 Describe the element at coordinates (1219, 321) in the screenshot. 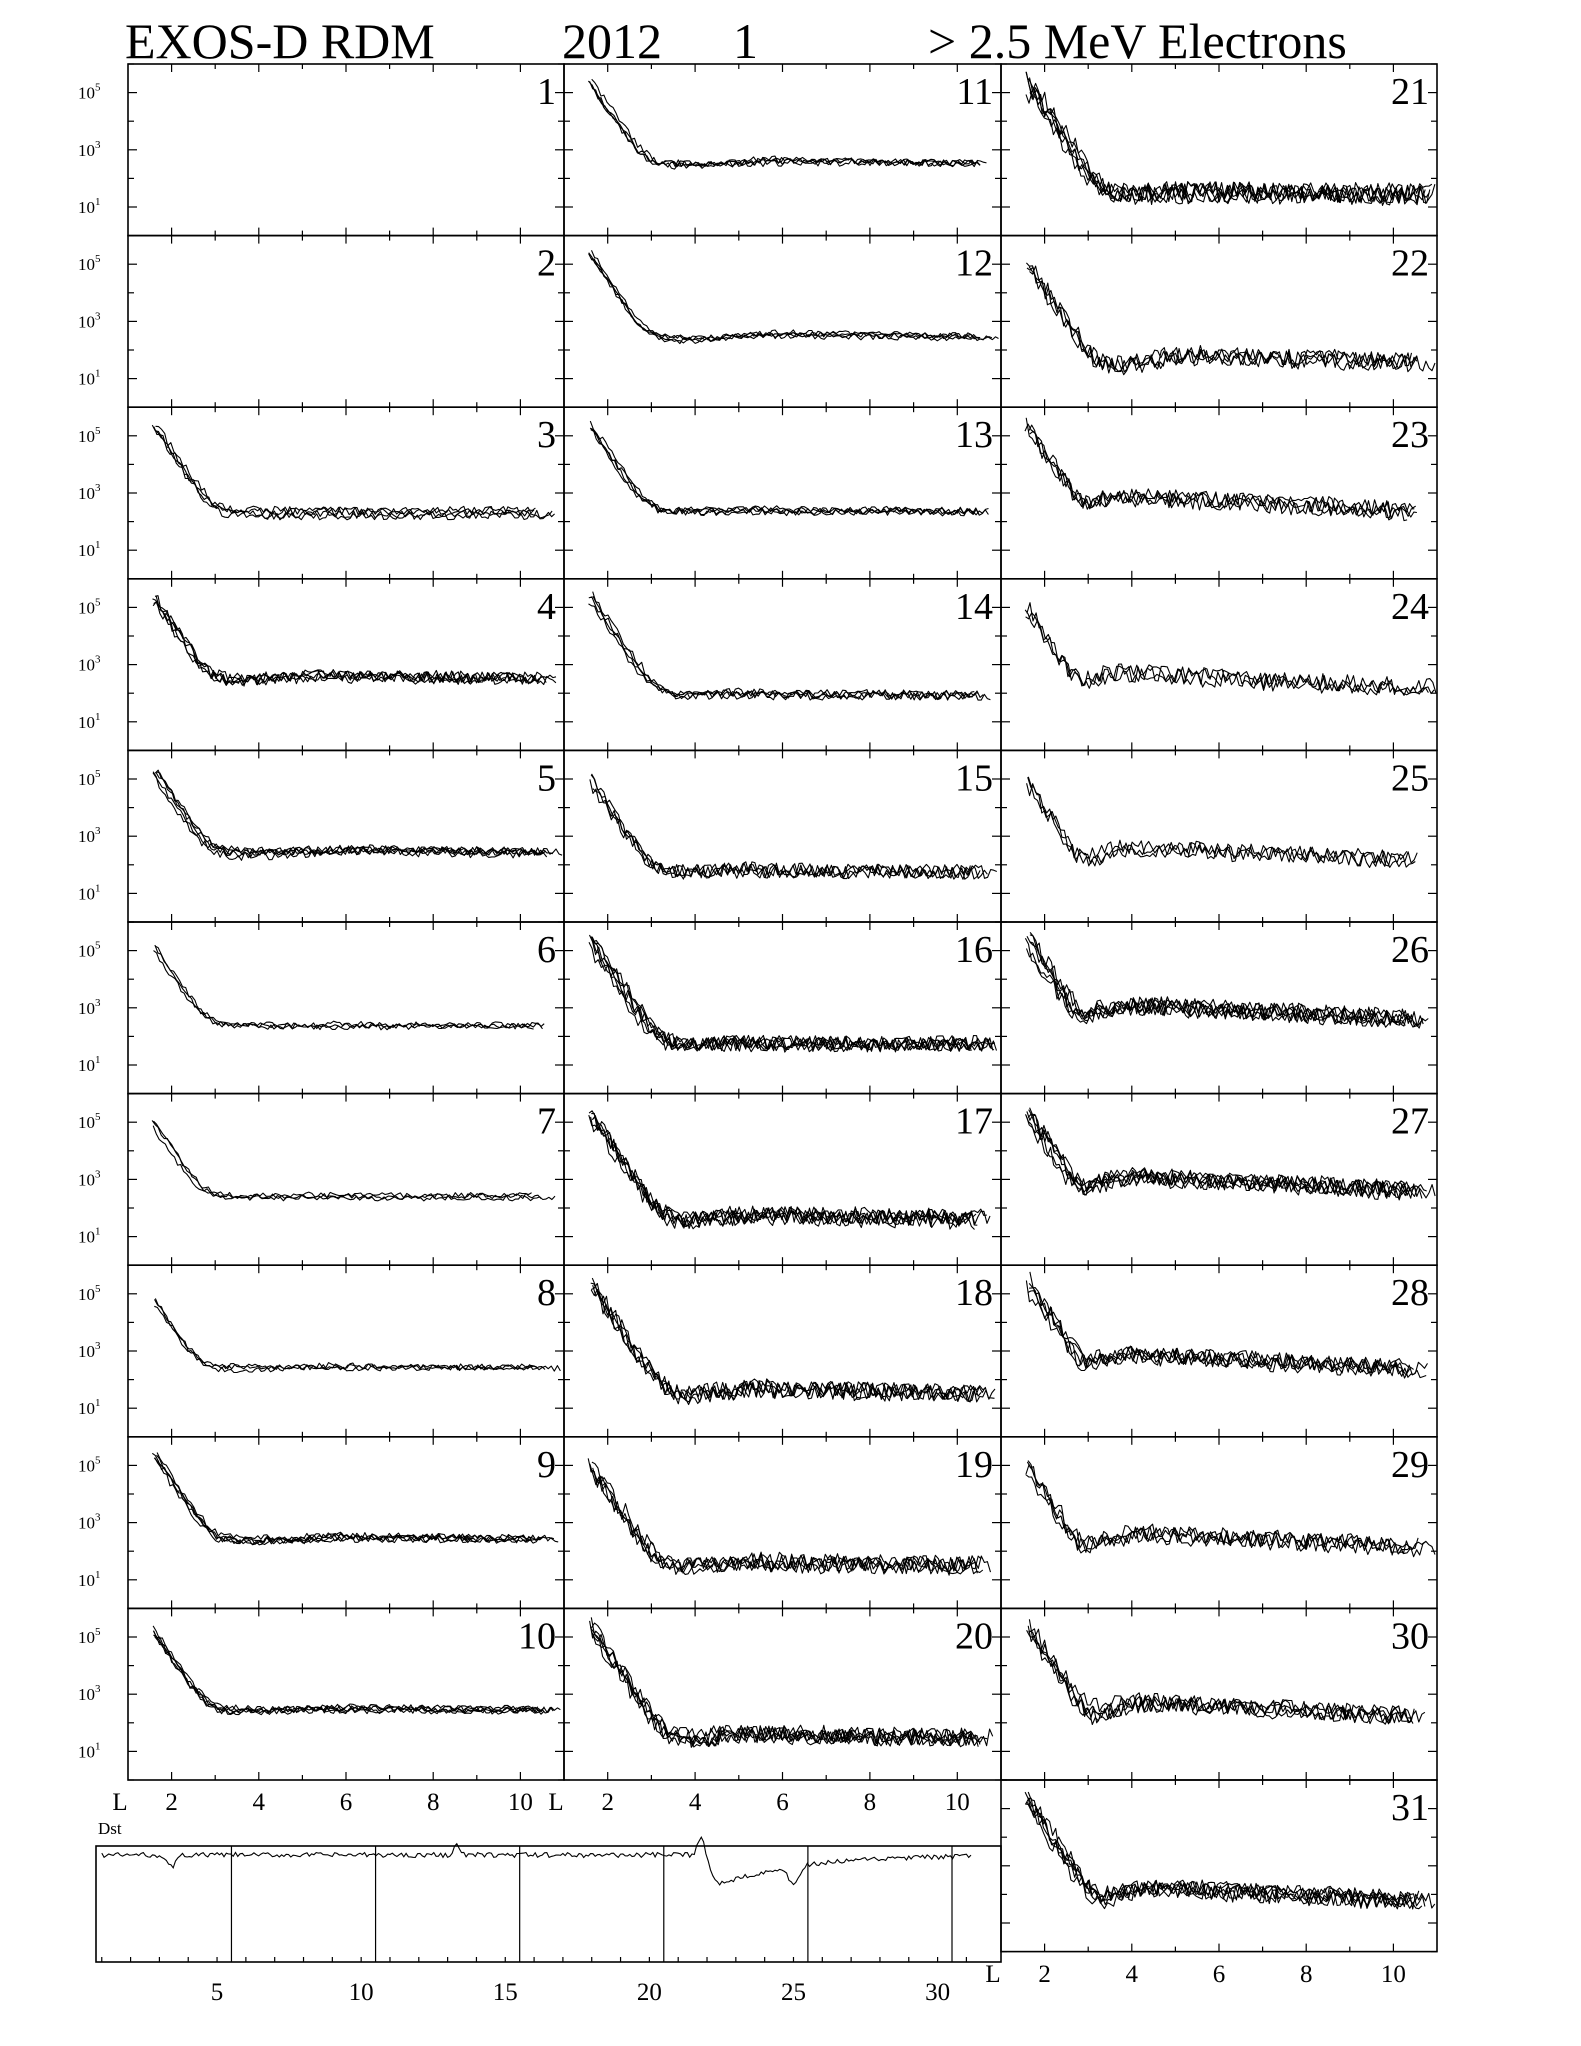

I see `panel-day-22: 22` at that location.